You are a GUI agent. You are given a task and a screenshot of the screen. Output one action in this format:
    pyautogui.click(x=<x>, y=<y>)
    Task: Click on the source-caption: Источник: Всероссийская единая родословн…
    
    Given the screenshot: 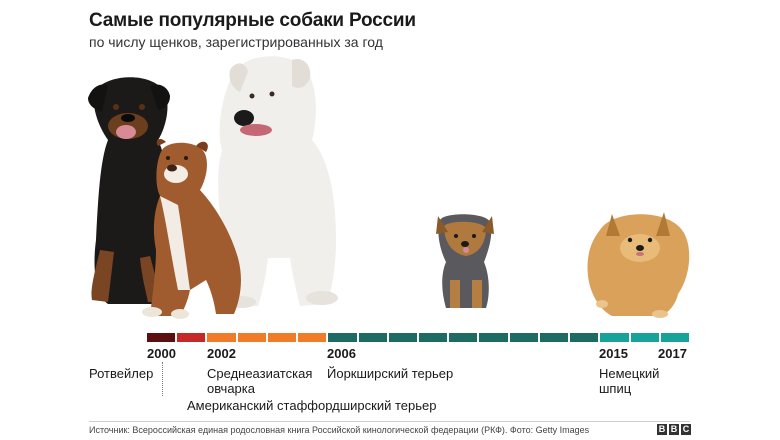 What is the action you would take?
    pyautogui.click(x=339, y=430)
    